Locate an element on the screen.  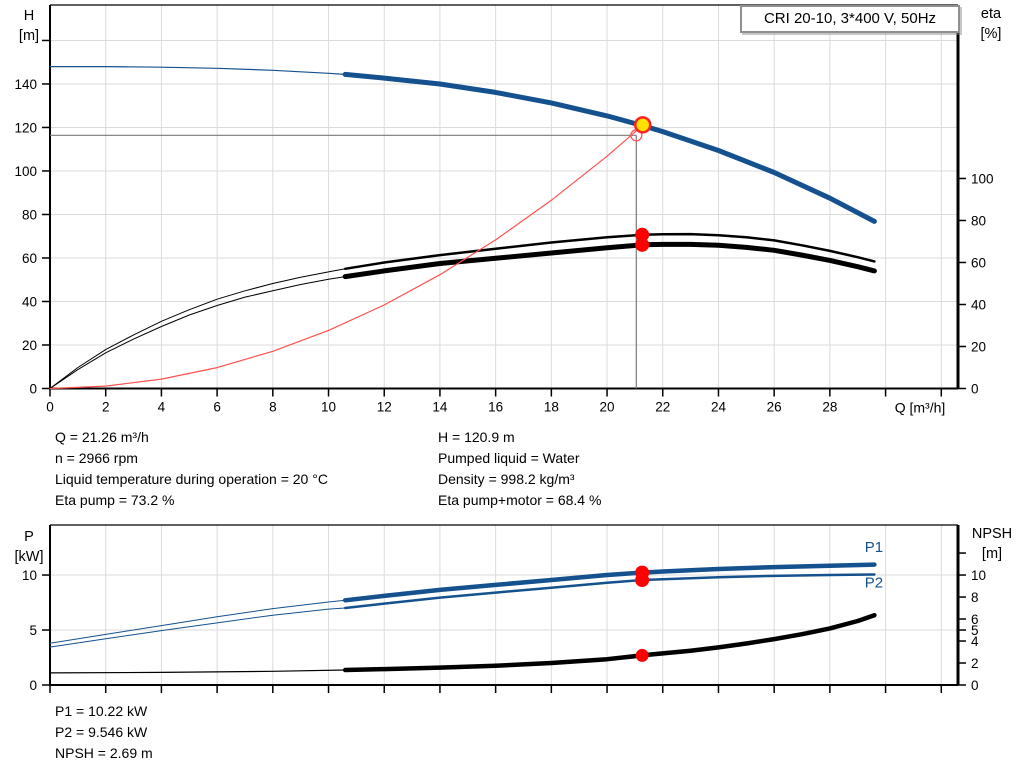
info-pumped-liquid: Pumped liquid = Water is located at coordinates (509, 458).